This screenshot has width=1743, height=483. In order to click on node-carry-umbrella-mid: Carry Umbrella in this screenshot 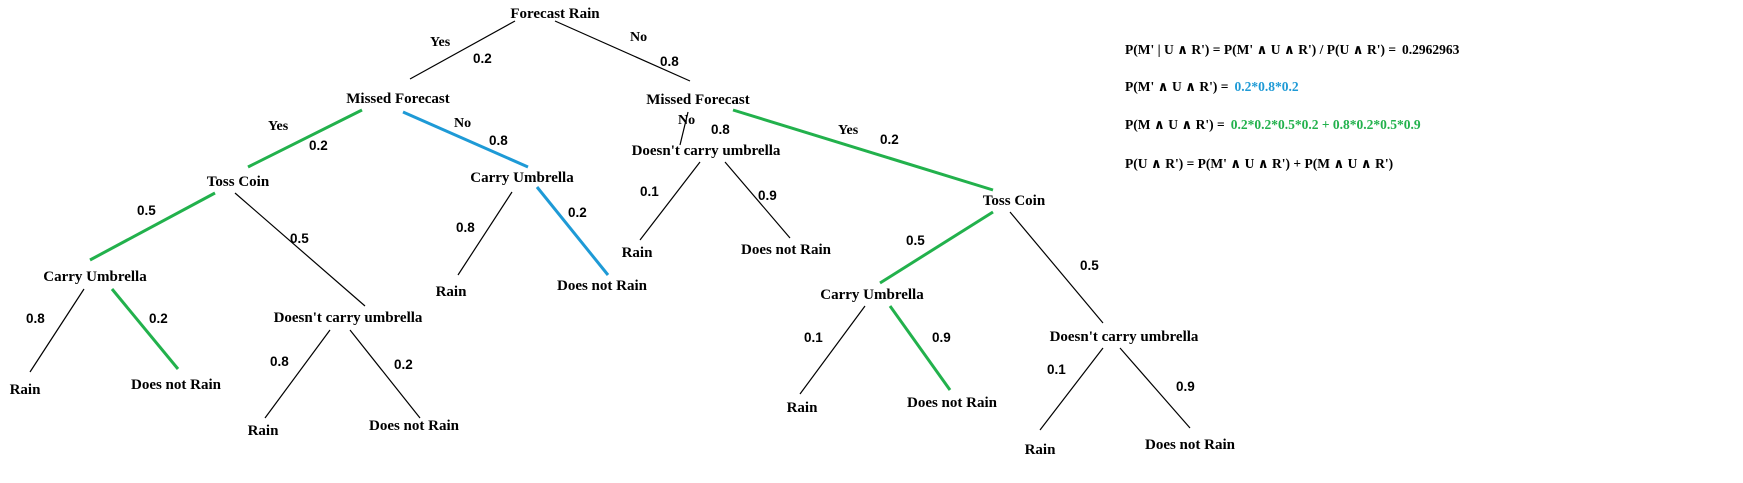, I will do `click(522, 178)`.